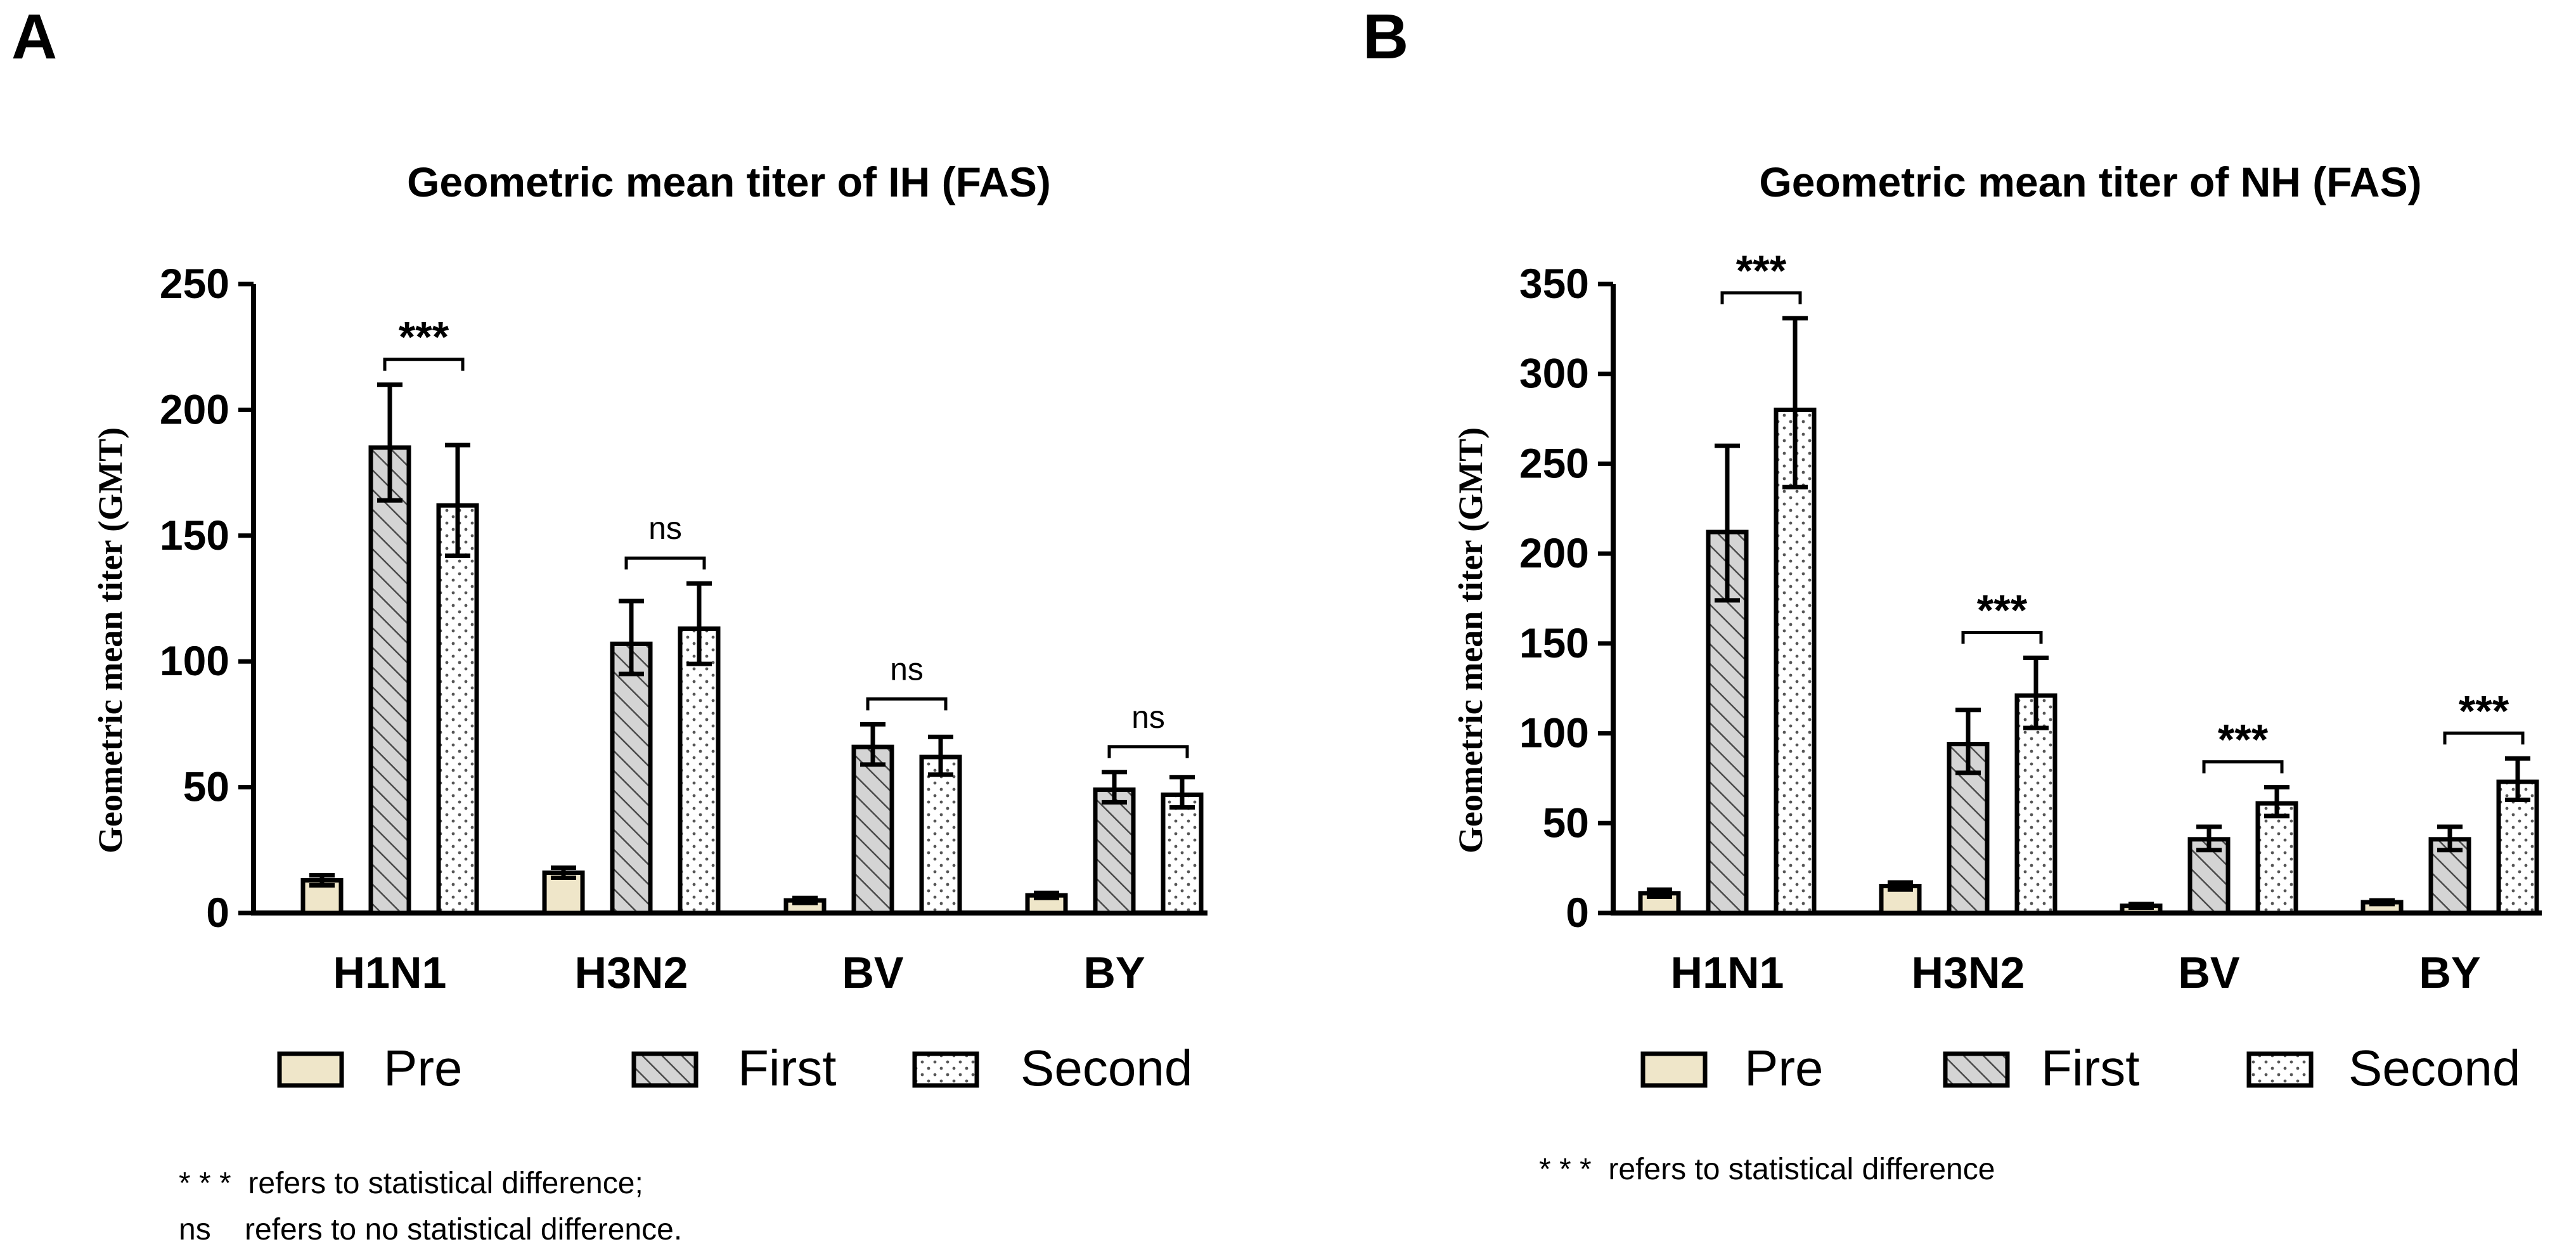 Image resolution: width=2576 pixels, height=1256 pixels. I want to click on panel-label: A, so click(34, 36).